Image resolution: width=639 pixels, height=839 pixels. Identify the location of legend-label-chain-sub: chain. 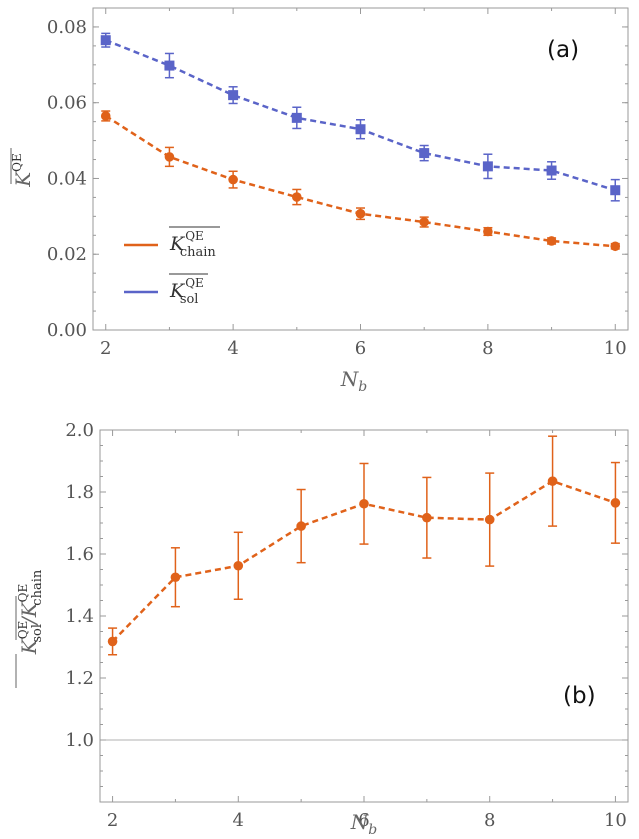
(198, 252).